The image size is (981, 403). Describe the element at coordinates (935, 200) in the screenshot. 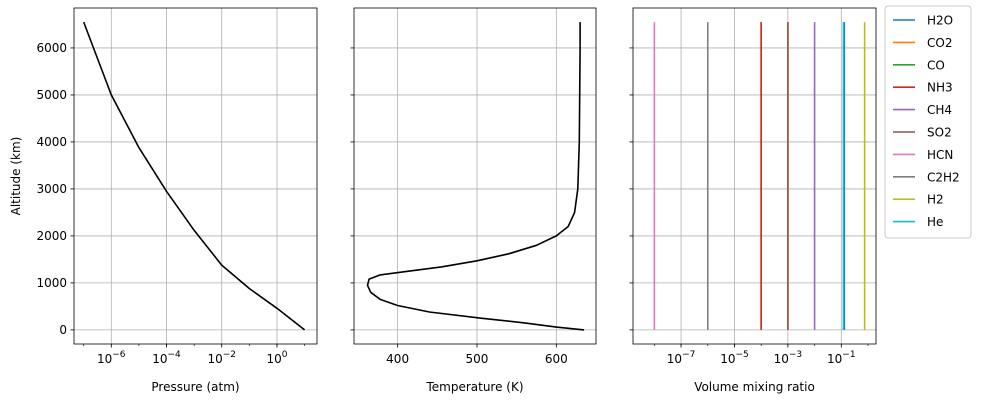

I see `legend-label: H2` at that location.